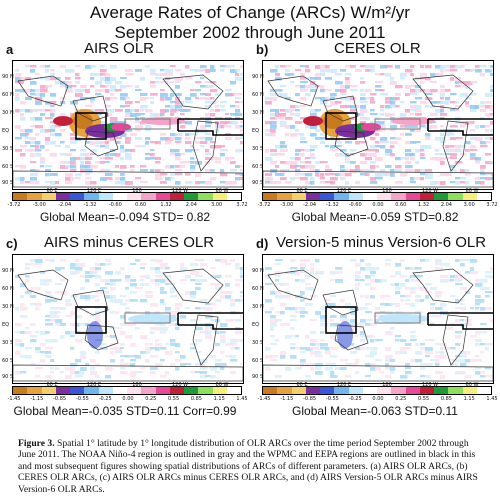 This screenshot has height=500, width=500. What do you see at coordinates (377, 48) in the screenshot?
I see `panel-title: CERES OLR` at bounding box center [377, 48].